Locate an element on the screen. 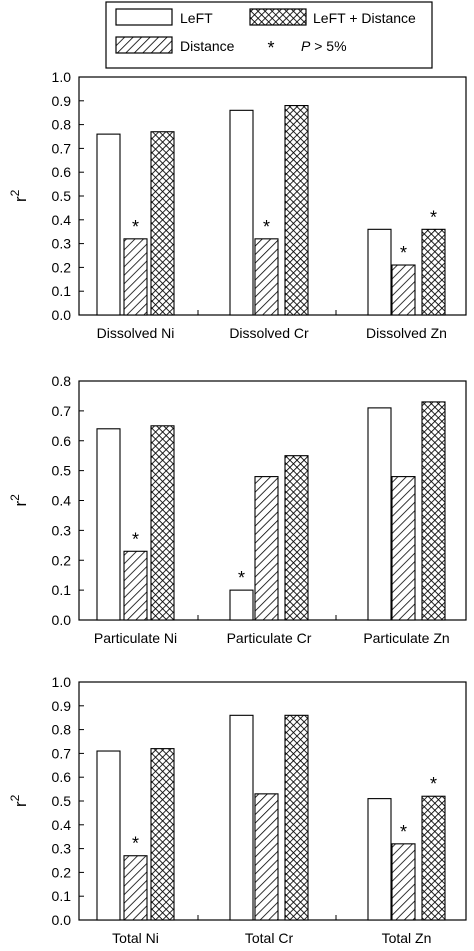 This screenshot has width=474, height=951. x-tick-label: Total Ni is located at coordinates (135, 938).